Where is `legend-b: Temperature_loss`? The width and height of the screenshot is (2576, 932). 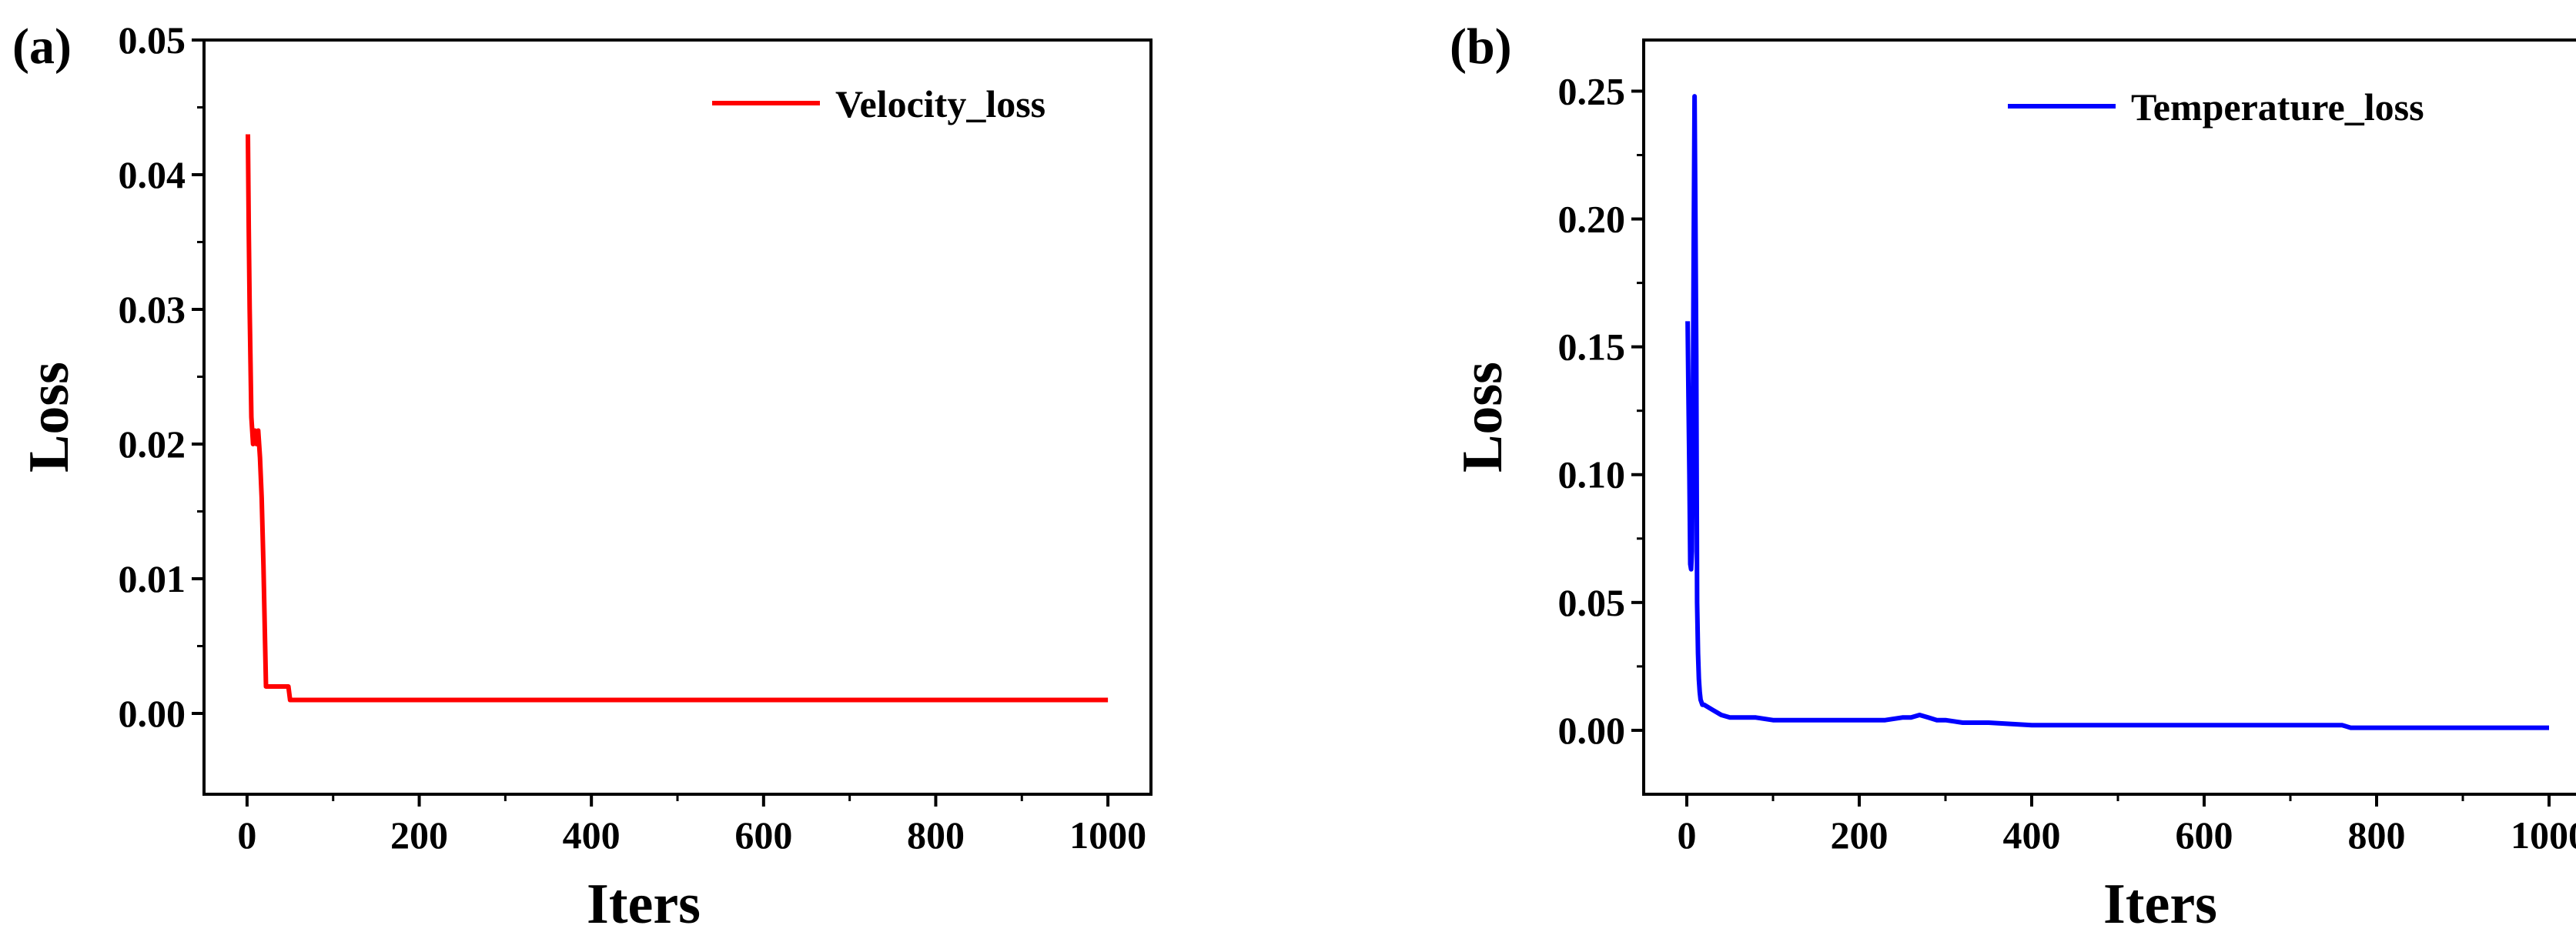
legend-b: Temperature_loss is located at coordinates (2216, 107).